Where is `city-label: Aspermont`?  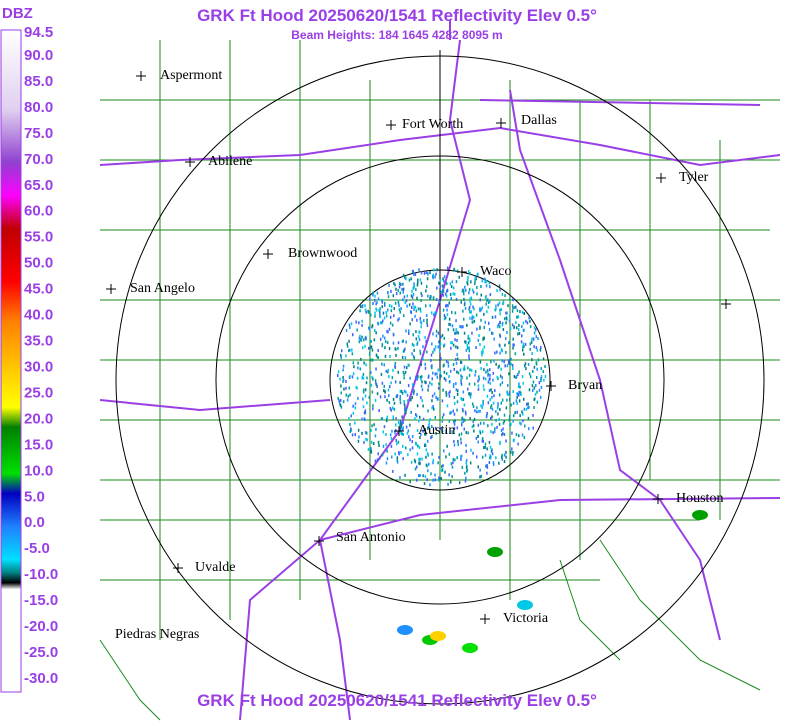
city-label: Aspermont is located at coordinates (191, 75).